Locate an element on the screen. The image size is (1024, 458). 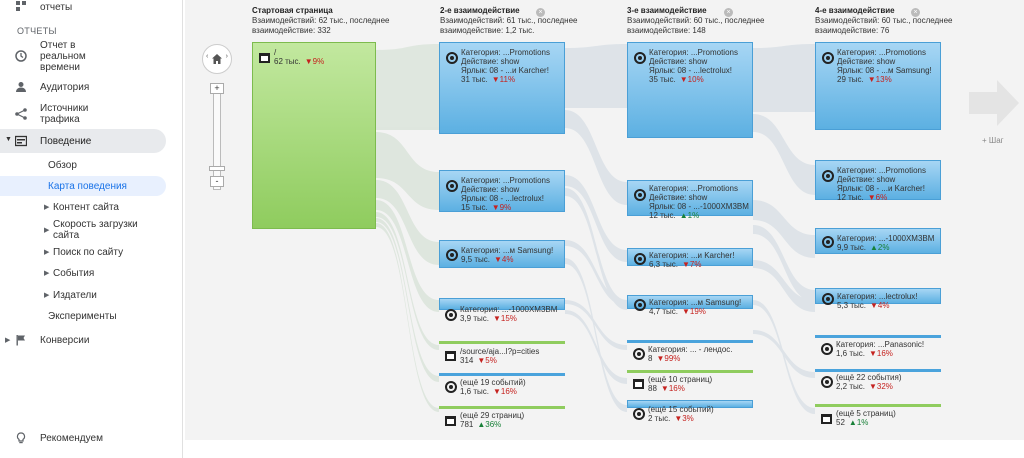
sidebar-item-realtime: Отчет в реальном времени is located at coordinates (91, 56).